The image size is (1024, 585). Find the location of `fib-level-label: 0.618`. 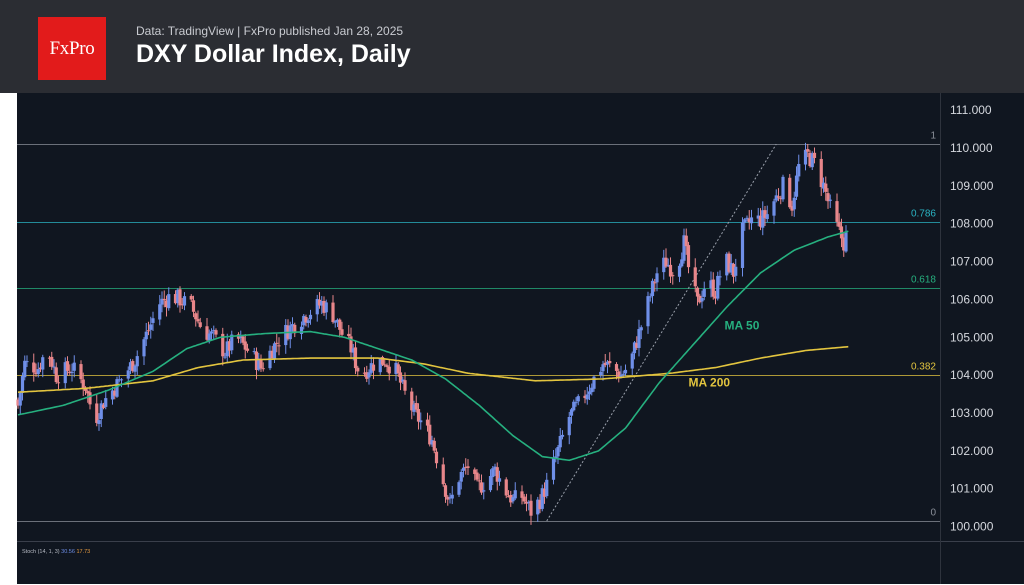

fib-level-label: 0.618 is located at coordinates (923, 280).